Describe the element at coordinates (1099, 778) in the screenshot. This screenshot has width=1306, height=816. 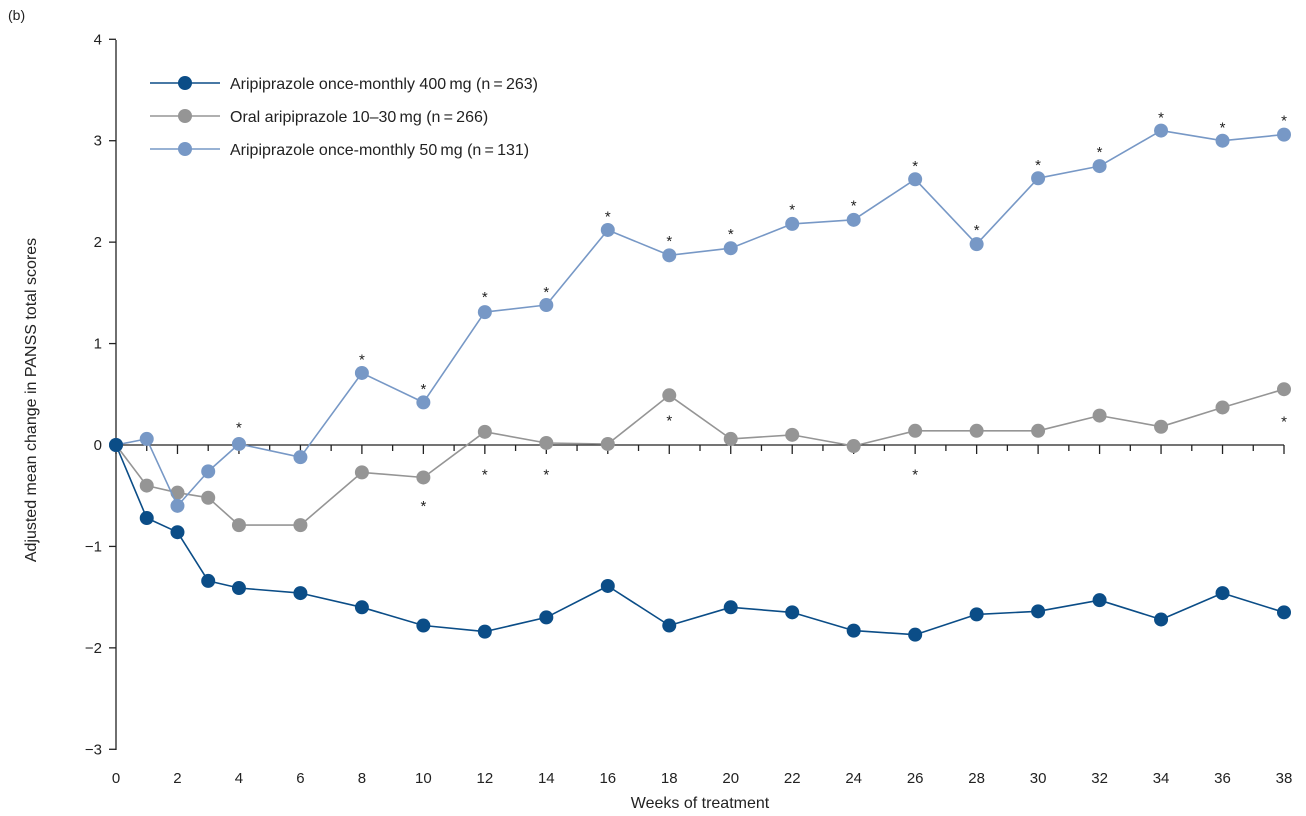
I see `x-tick-label: 32` at that location.